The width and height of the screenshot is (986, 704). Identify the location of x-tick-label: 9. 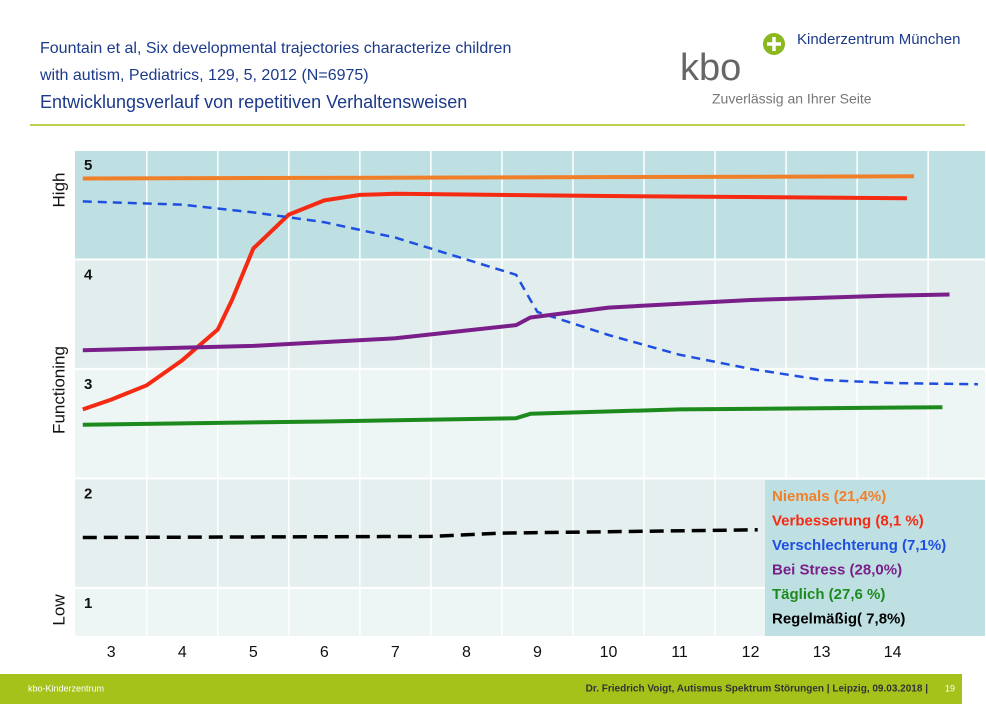
(537, 652).